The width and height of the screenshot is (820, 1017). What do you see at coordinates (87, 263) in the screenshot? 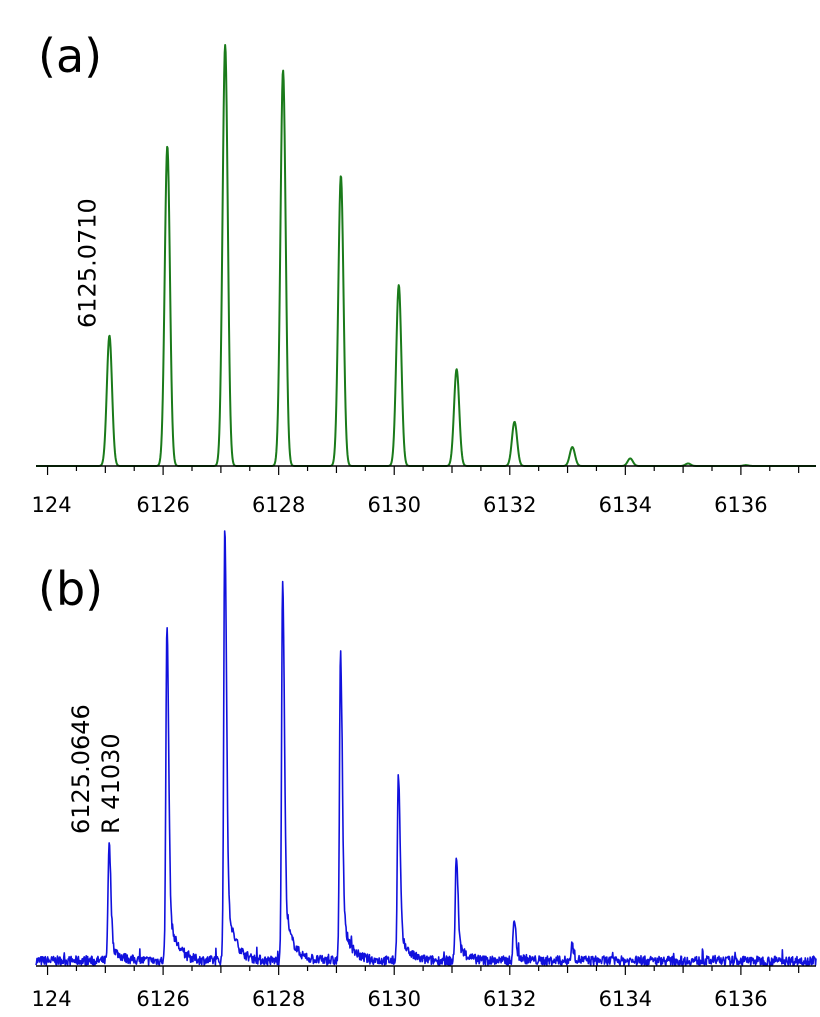
I see `peak-annotation: 6125.0710` at bounding box center [87, 263].